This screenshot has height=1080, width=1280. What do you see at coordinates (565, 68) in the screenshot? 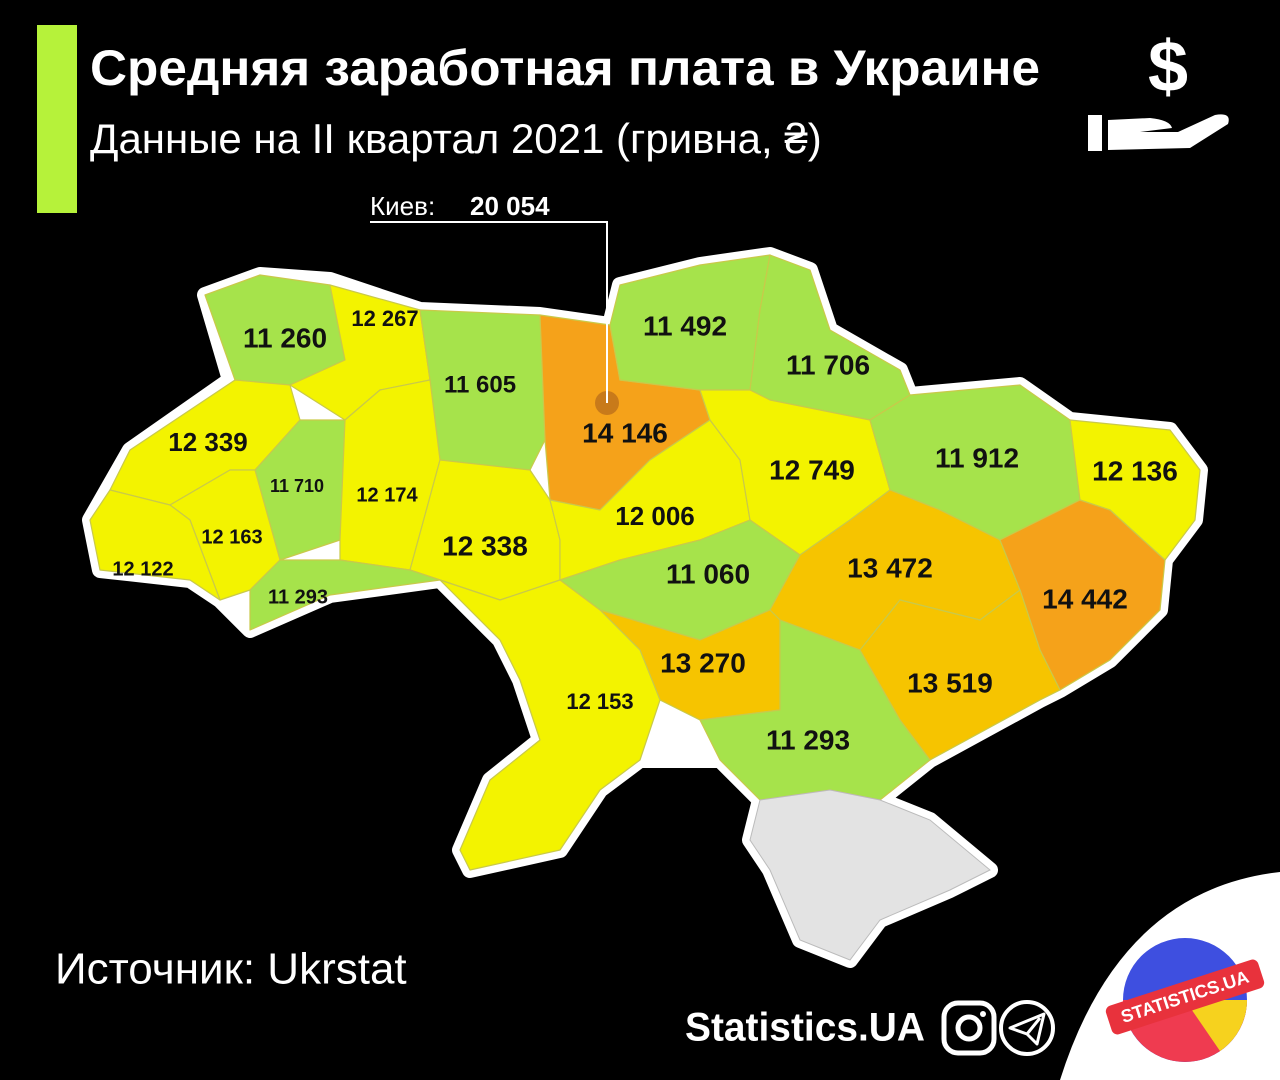
I see `title: Средняя заработная плата в Украине` at bounding box center [565, 68].